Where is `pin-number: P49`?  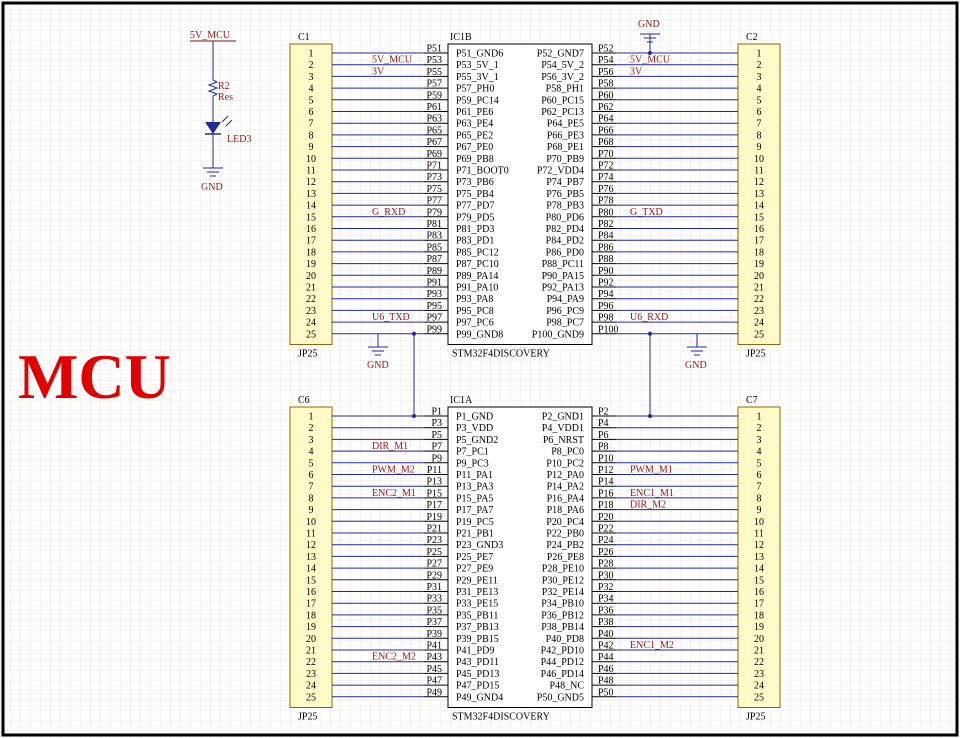 pin-number: P49 is located at coordinates (434, 692).